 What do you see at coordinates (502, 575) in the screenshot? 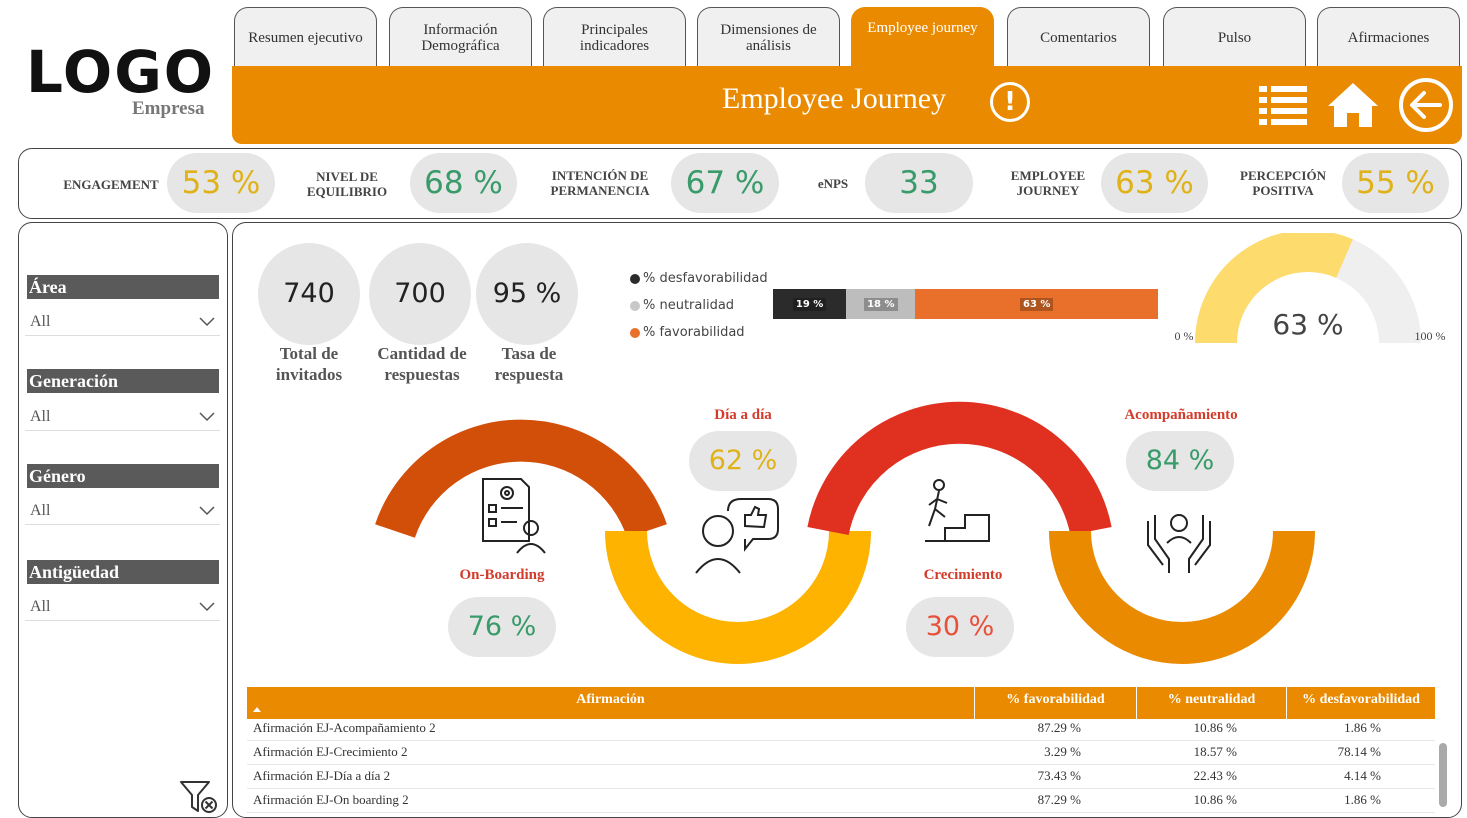
I see `stage-label-onboarding: On-Boarding` at bounding box center [502, 575].